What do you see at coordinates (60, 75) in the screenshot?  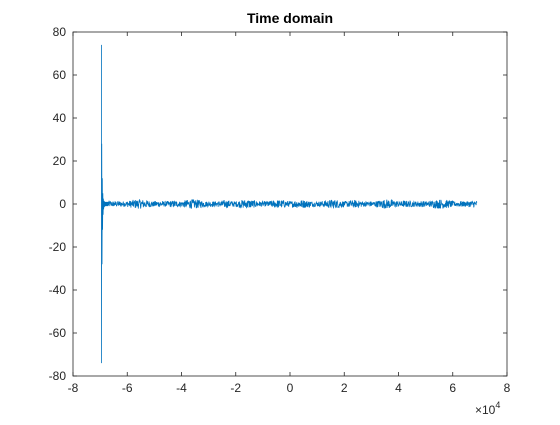 I see `y-tick-label: 60` at bounding box center [60, 75].